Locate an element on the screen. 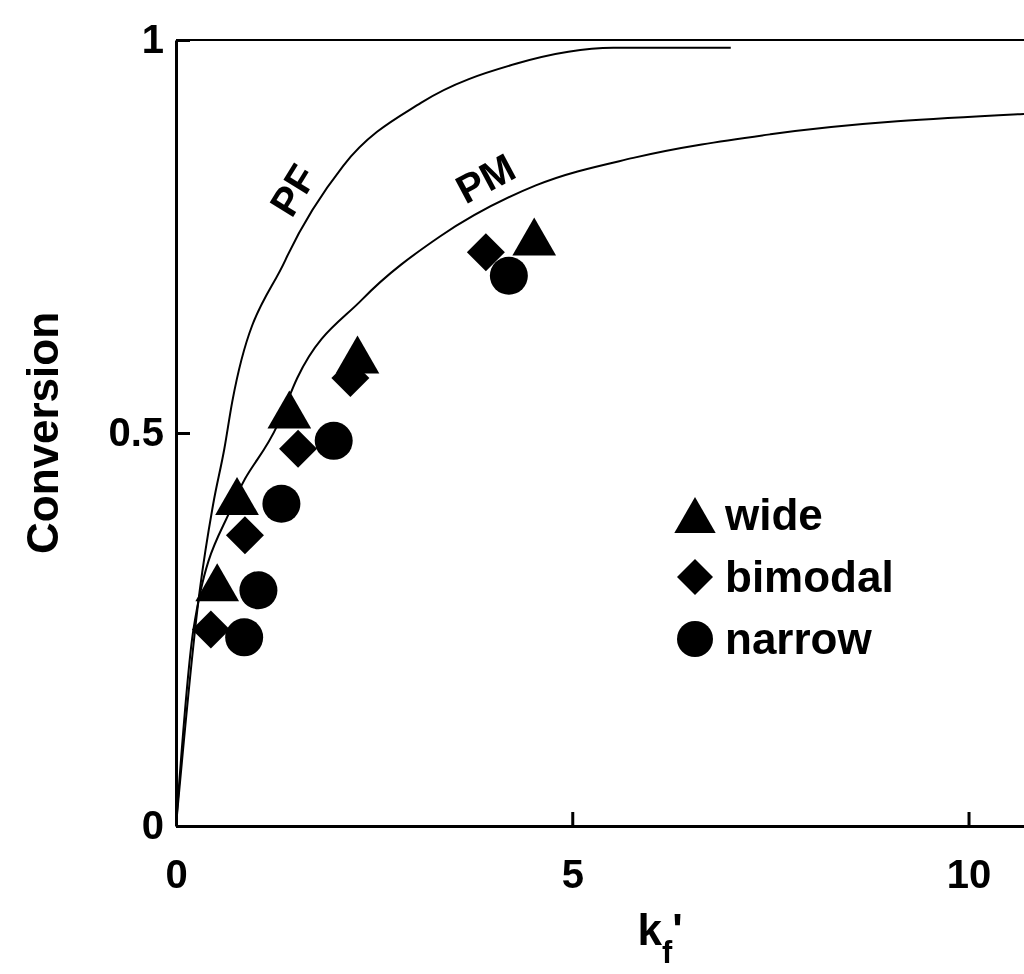 The width and height of the screenshot is (1024, 974). y-tick-label: 0.5 is located at coordinates (136, 432).